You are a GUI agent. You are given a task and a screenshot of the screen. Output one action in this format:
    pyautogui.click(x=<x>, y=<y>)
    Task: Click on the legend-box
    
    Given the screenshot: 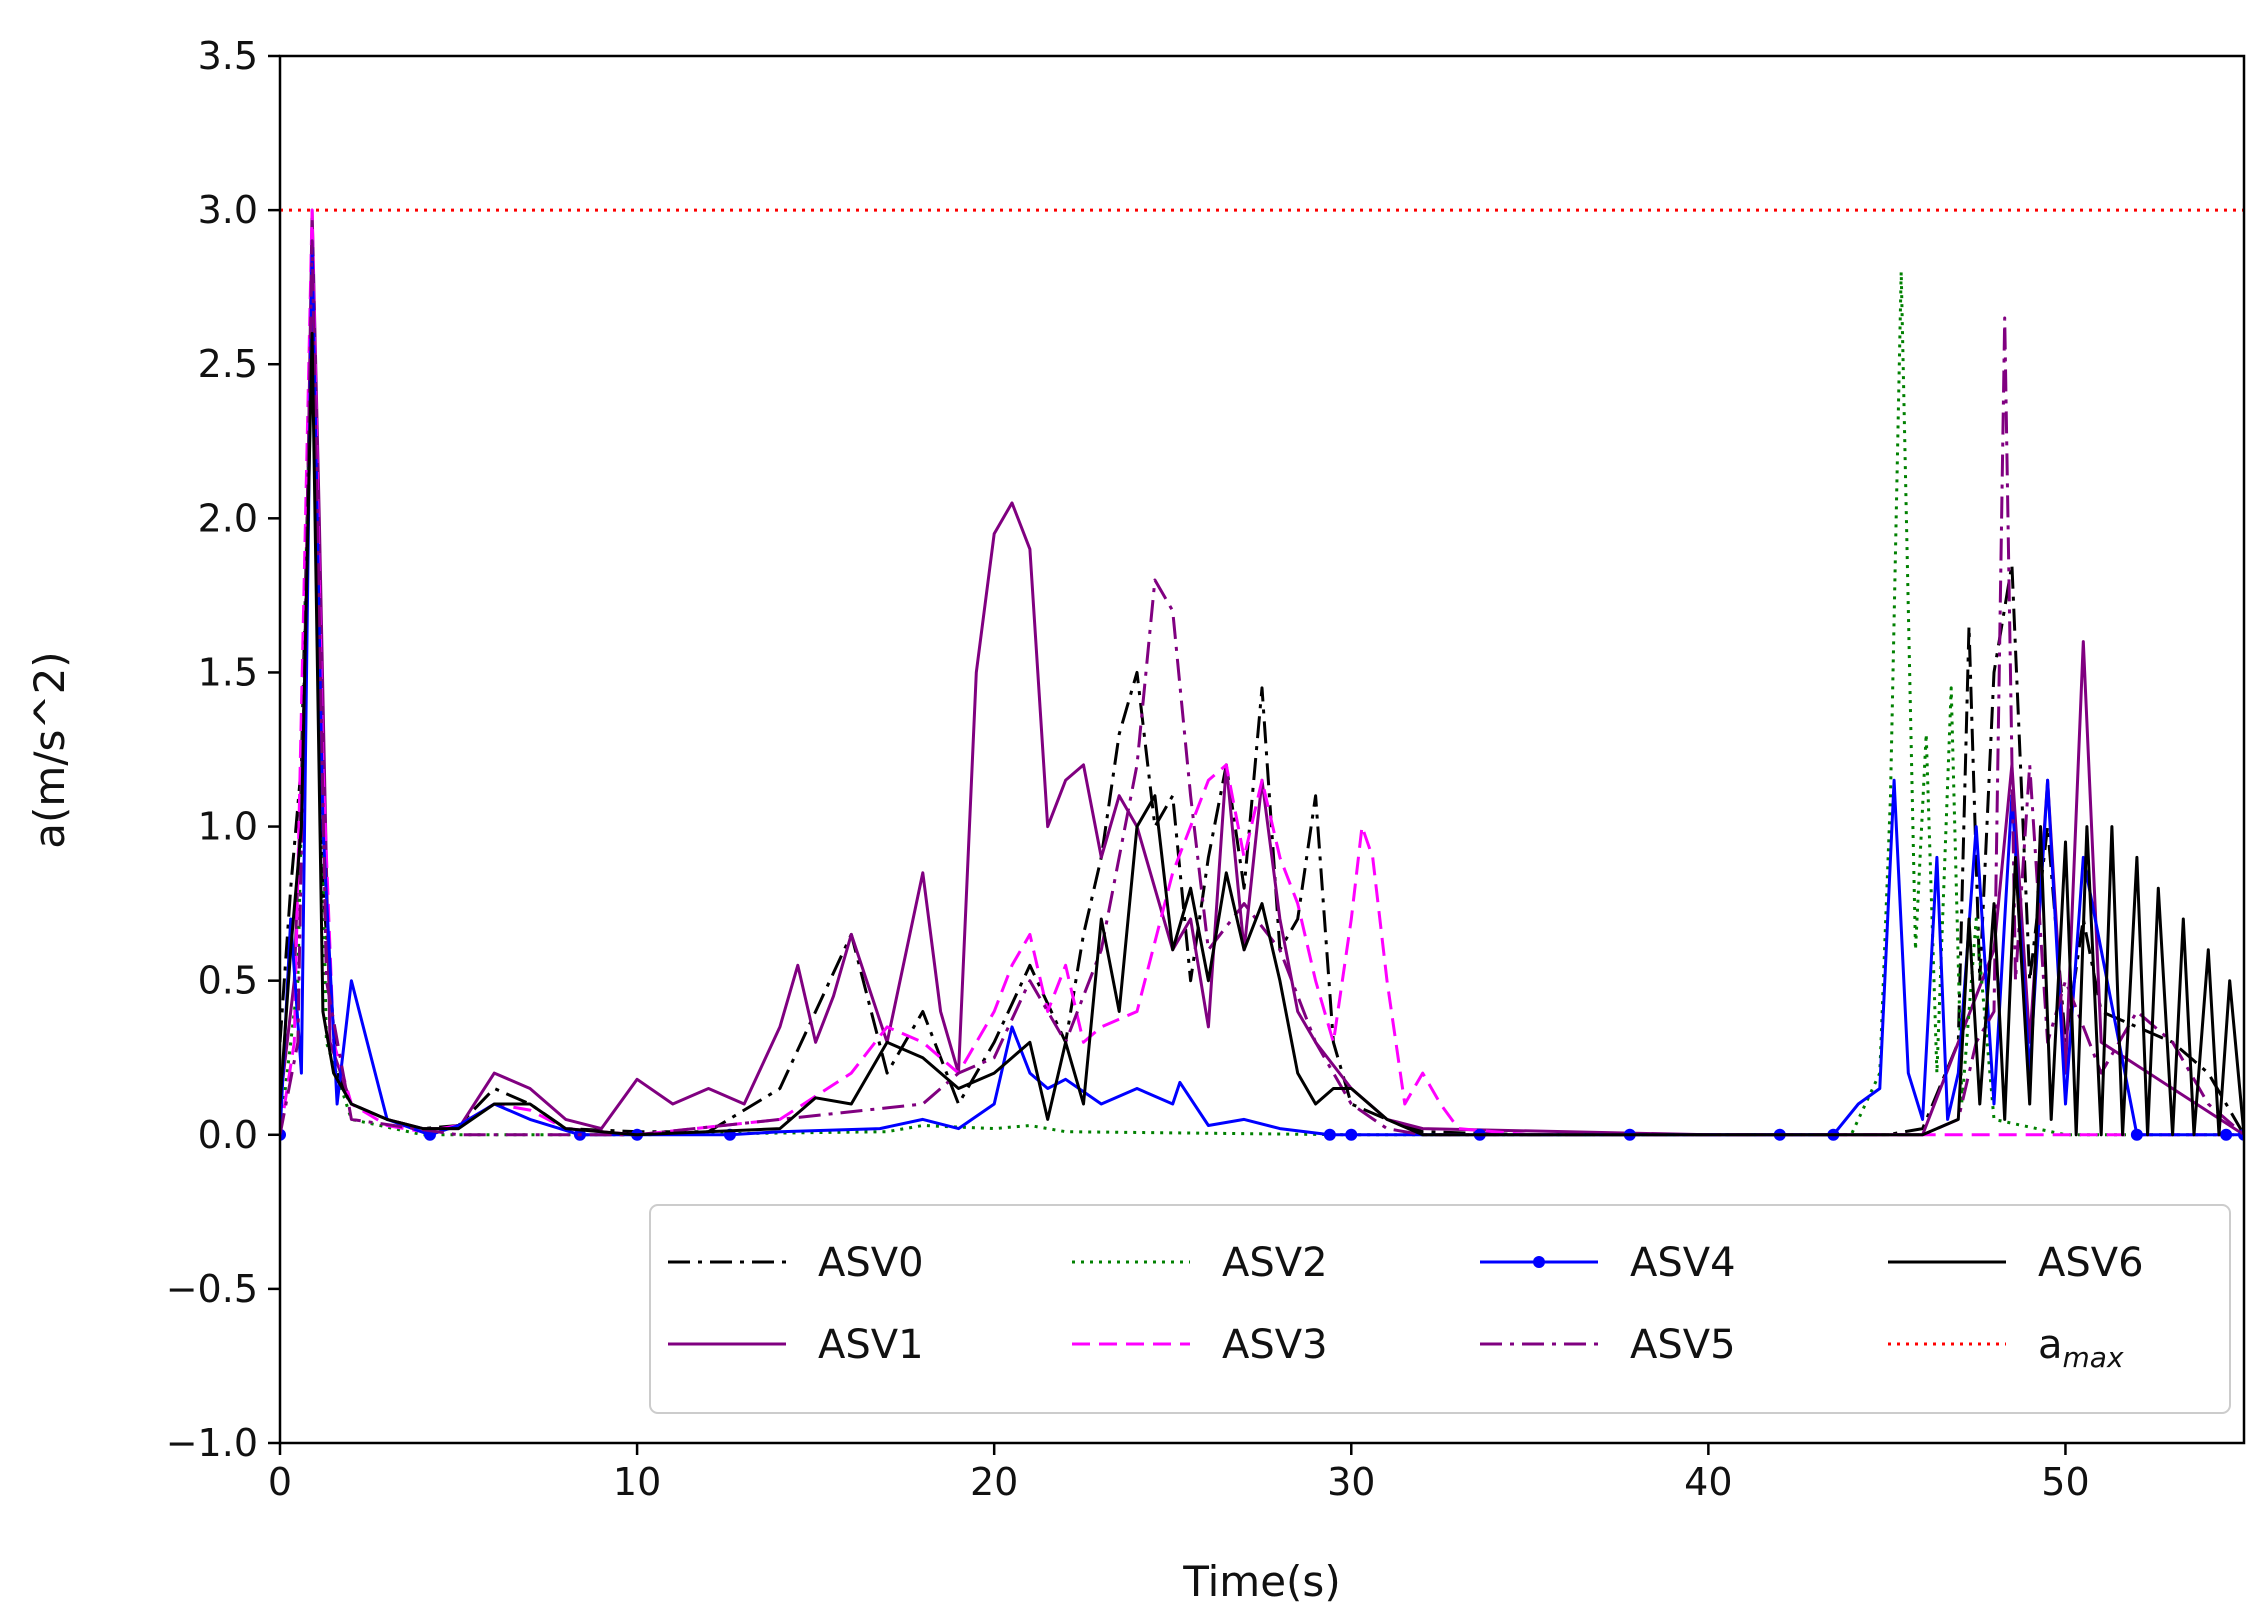 What is the action you would take?
    pyautogui.click(x=1440, y=1309)
    